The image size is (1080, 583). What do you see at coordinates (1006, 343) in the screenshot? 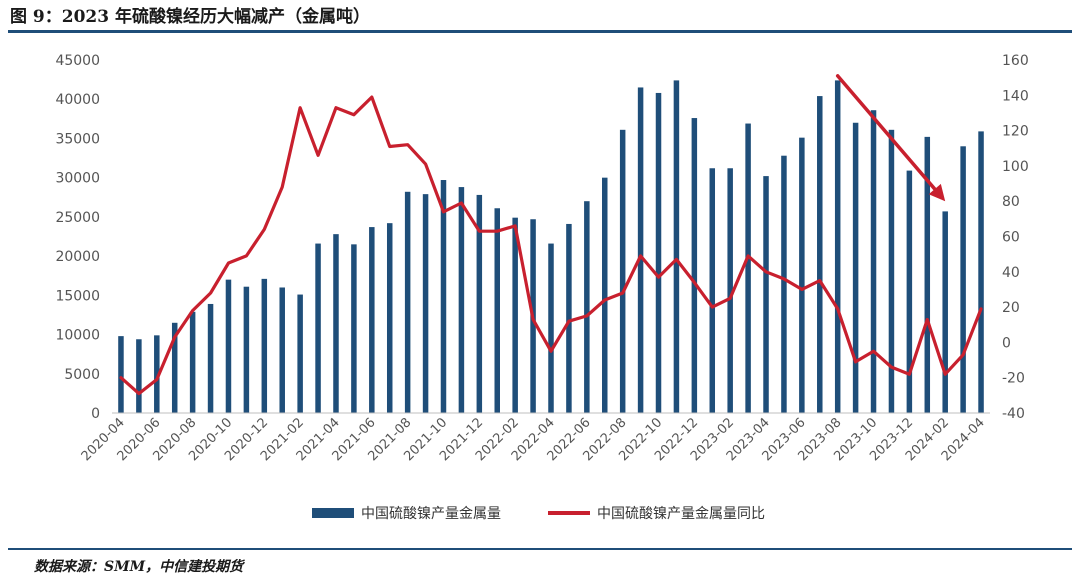
I see `right-tick-label: 0` at bounding box center [1006, 343].